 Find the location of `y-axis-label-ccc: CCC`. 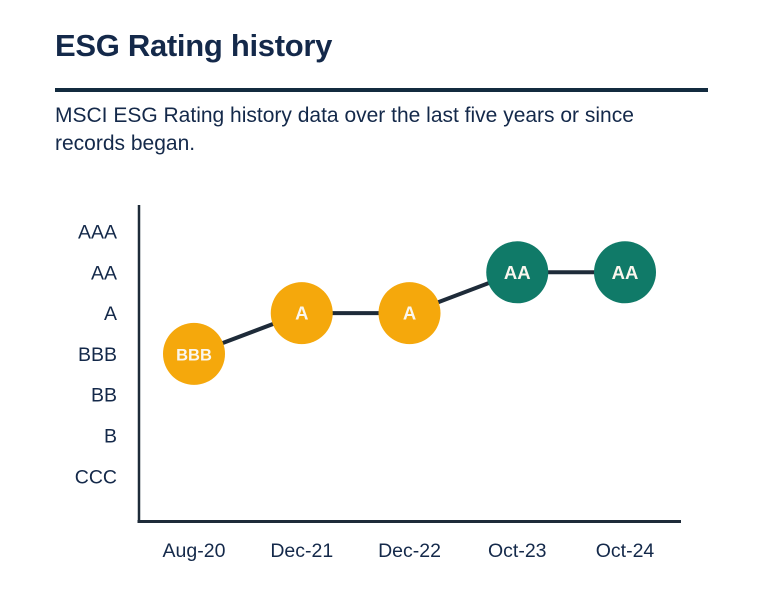

y-axis-label-ccc: CCC is located at coordinates (96, 477).